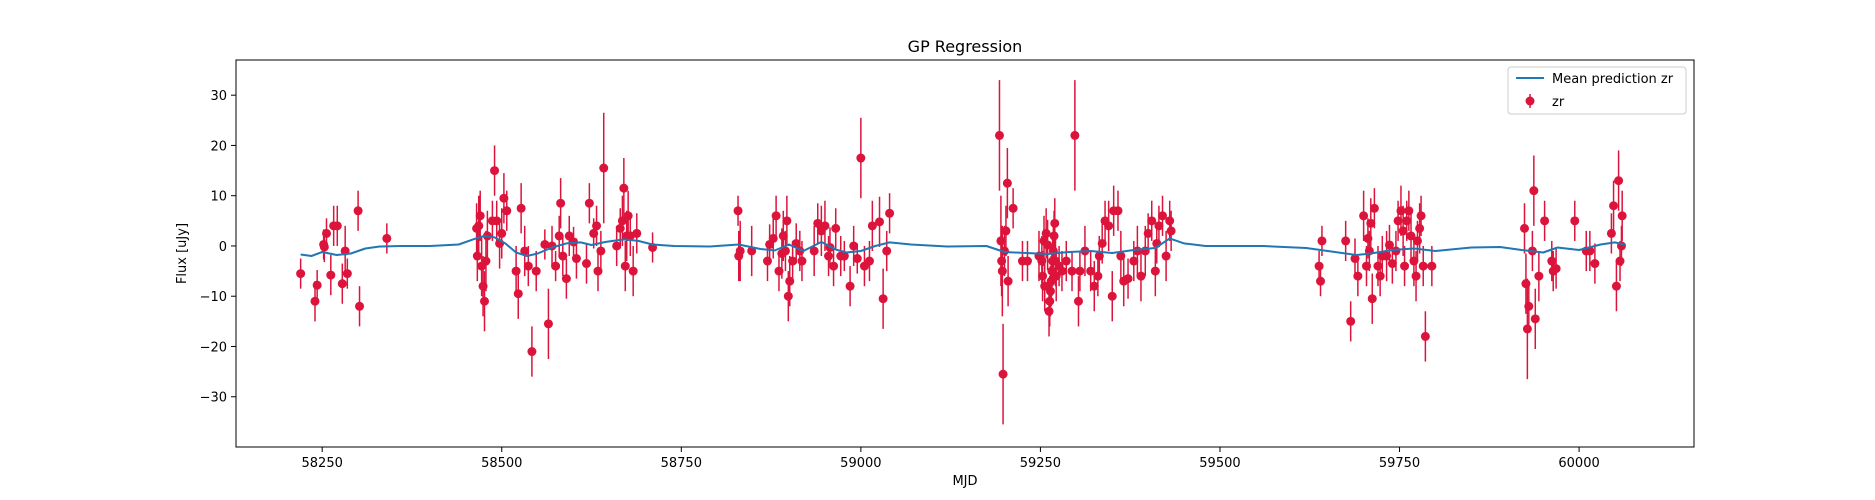 Image resolution: width=1875 pixels, height=500 pixels. Describe the element at coordinates (1219, 463) in the screenshot. I see `x-tick-label: 59500` at that location.